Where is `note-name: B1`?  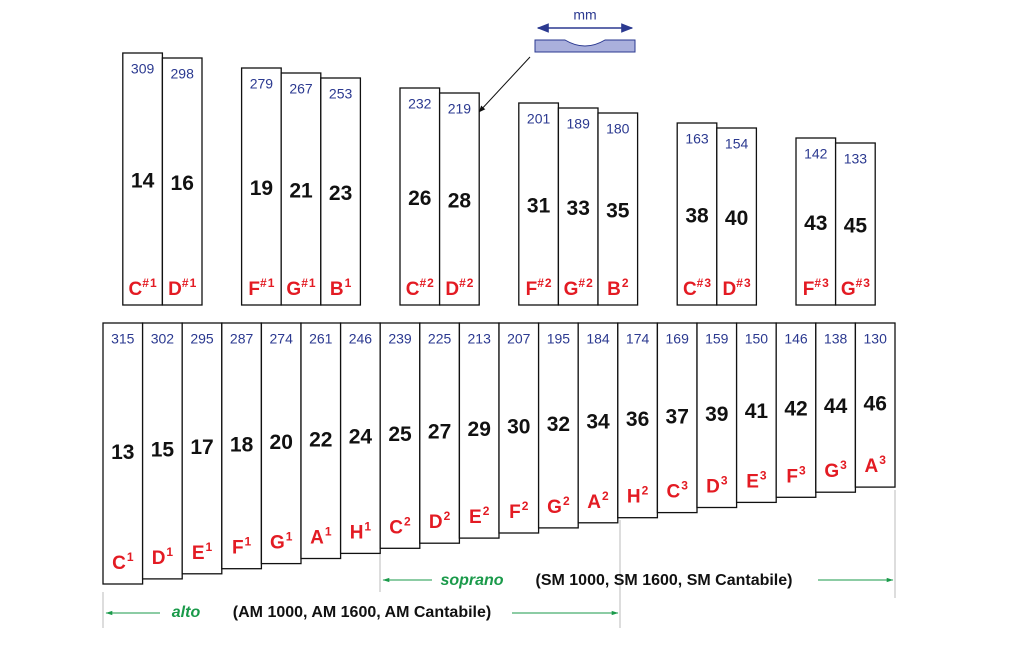 note-name: B1 is located at coordinates (341, 288).